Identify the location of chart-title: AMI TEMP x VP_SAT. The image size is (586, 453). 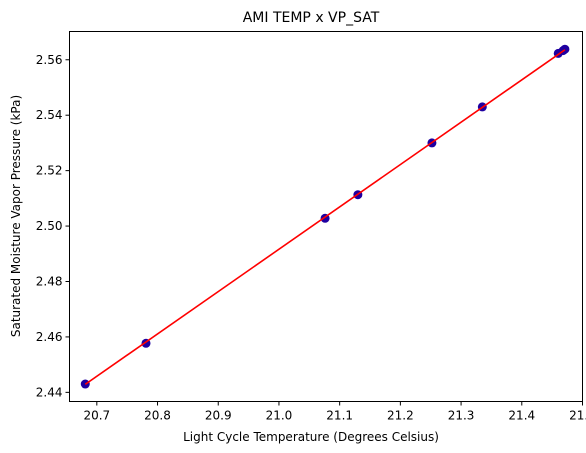
(311, 18).